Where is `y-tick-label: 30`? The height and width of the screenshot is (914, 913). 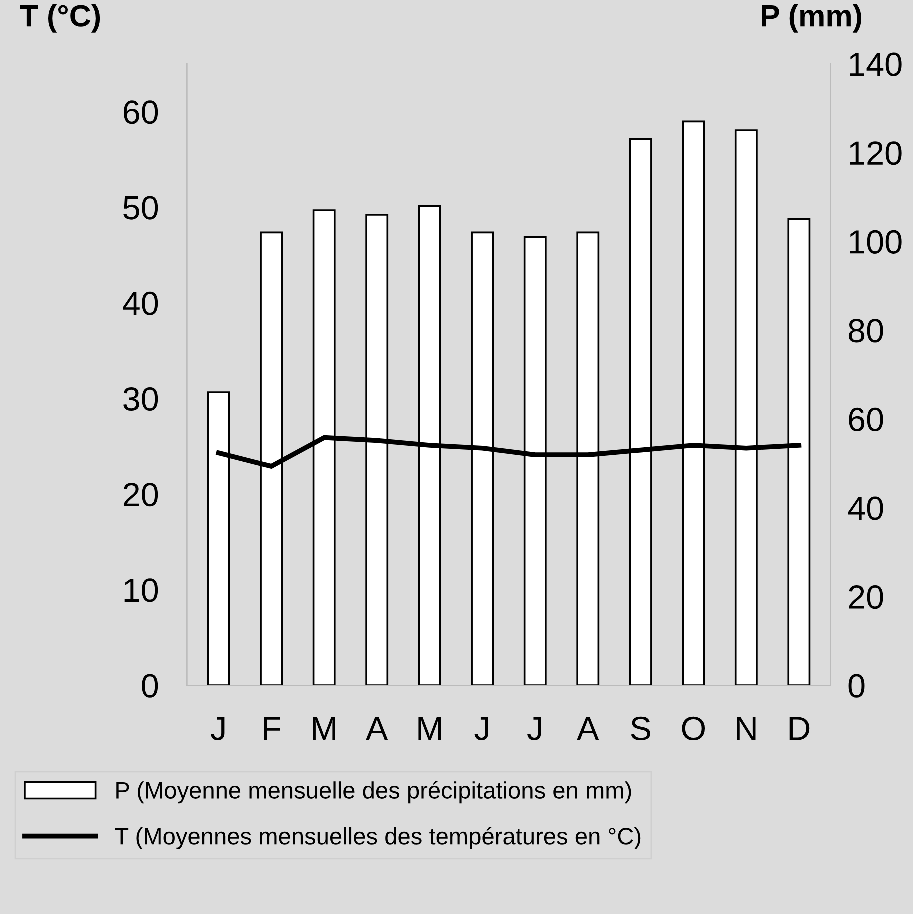 y-tick-label: 30 is located at coordinates (141, 399).